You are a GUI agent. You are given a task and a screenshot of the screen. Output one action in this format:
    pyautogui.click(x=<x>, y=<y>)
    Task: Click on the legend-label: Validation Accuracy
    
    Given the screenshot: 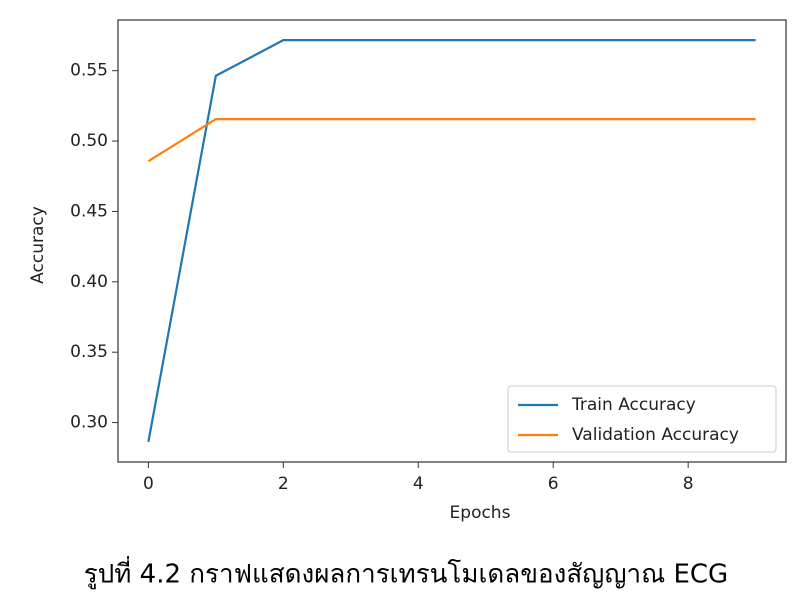 What is the action you would take?
    pyautogui.click(x=655, y=435)
    